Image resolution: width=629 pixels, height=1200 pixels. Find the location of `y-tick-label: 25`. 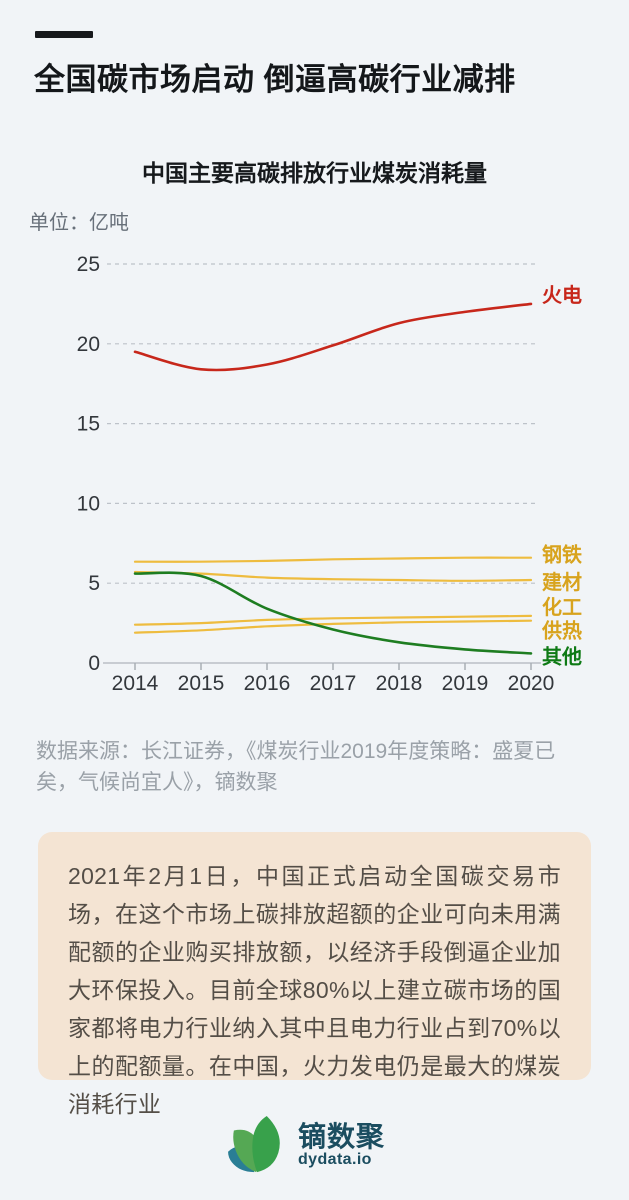

y-tick-label: 25 is located at coordinates (88, 264).